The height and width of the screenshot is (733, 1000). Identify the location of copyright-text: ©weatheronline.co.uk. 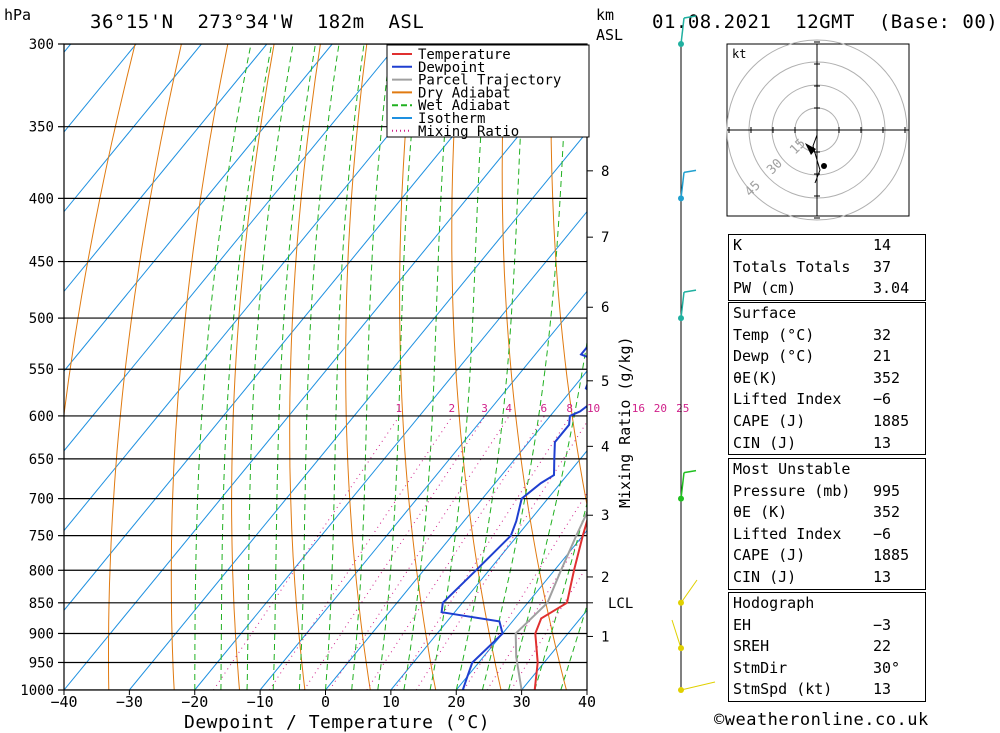
(821, 720).